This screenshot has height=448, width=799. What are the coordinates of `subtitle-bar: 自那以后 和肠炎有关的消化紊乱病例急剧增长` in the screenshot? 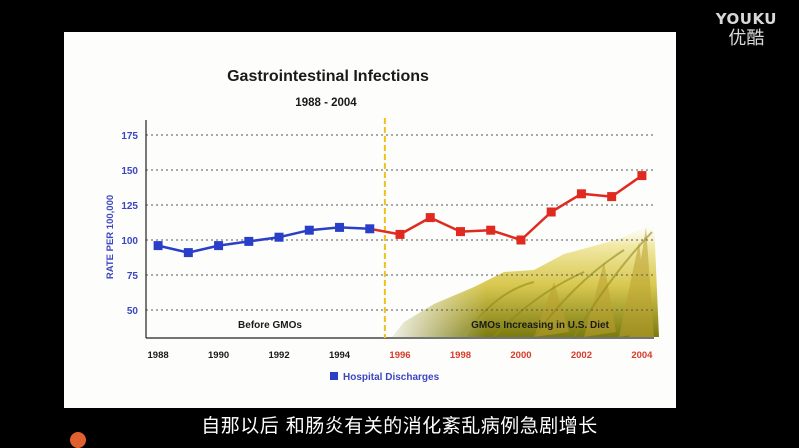 It's located at (399, 424).